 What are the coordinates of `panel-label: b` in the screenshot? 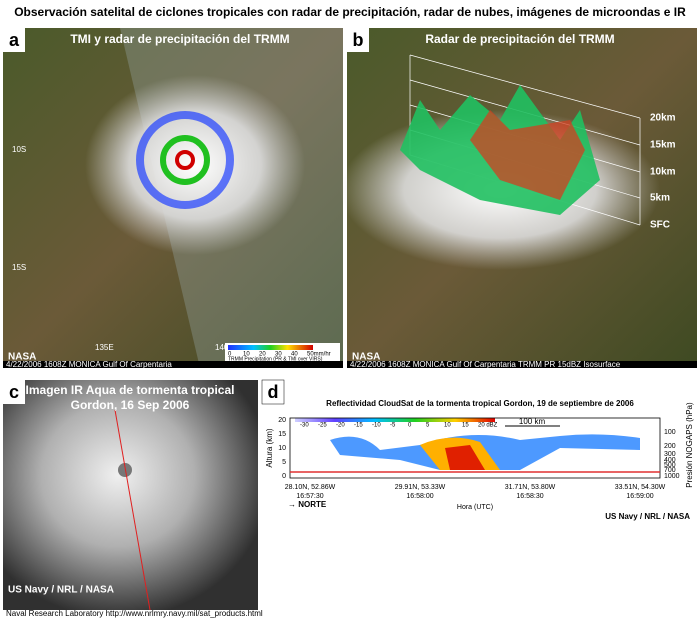 It's located at (358, 40).